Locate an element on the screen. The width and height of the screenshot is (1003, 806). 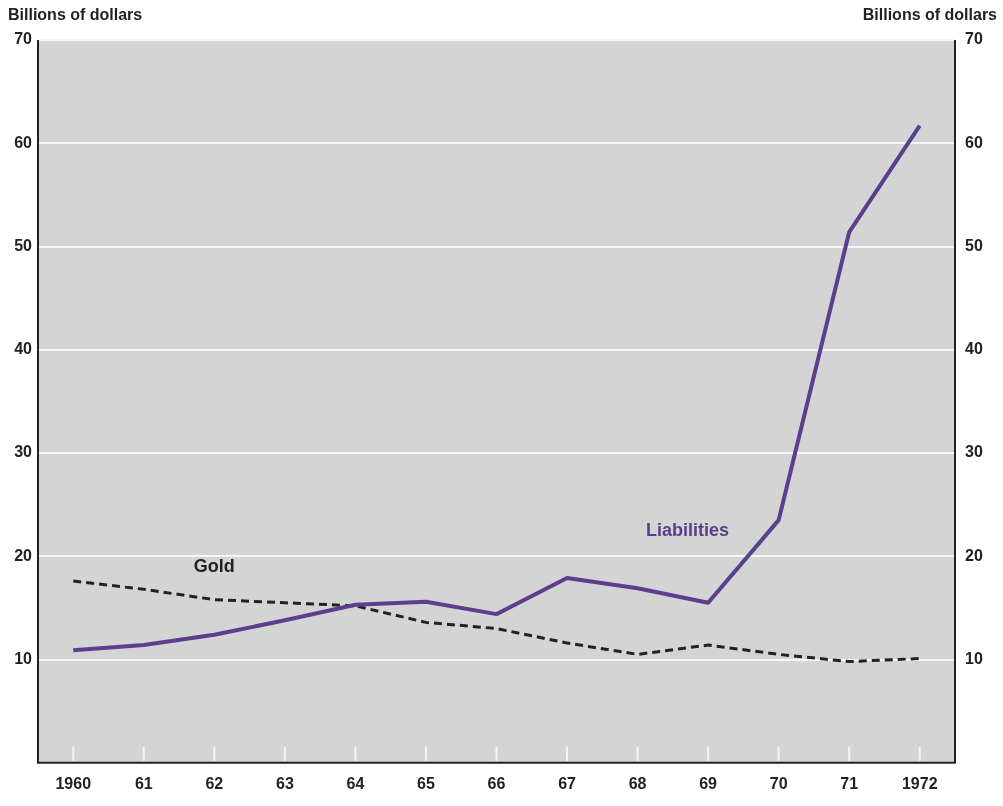
y-tick-label: 60 is located at coordinates (23, 142).